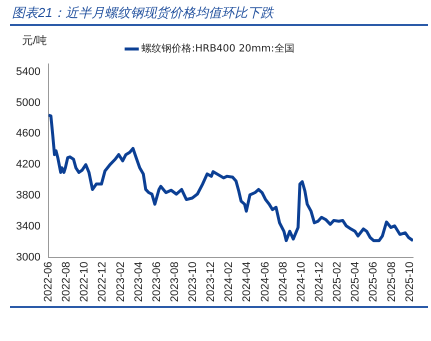 This screenshot has width=431, height=341. Describe the element at coordinates (218, 48) in the screenshot. I see `legend-label: 螺纹钢价格:HRB400 20mm:全国` at that location.